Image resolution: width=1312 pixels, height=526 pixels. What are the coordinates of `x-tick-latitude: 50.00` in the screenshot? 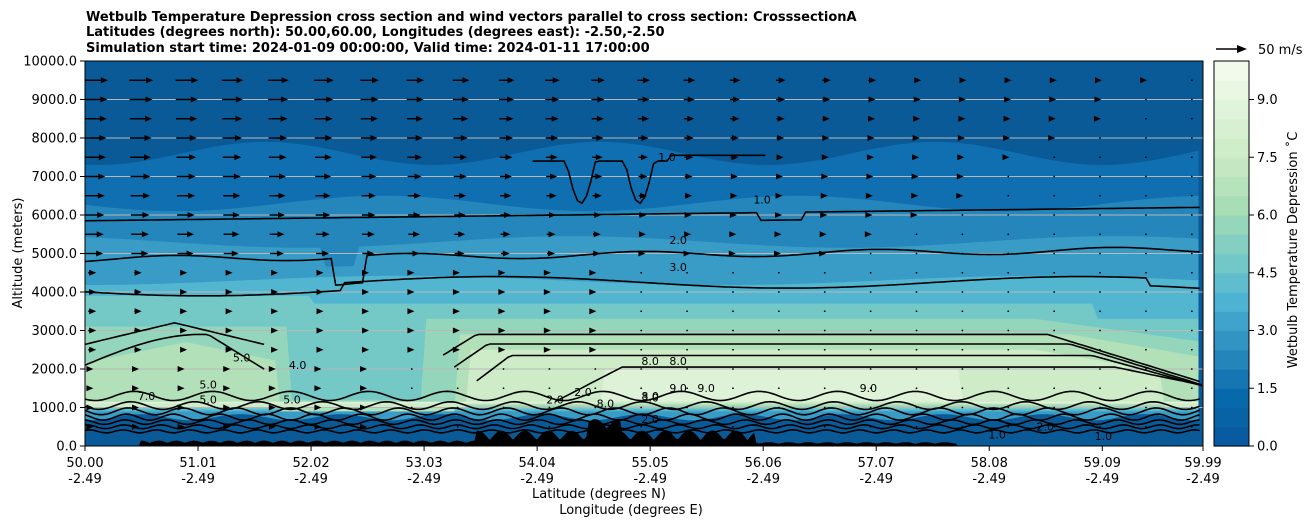 It's located at (84, 463).